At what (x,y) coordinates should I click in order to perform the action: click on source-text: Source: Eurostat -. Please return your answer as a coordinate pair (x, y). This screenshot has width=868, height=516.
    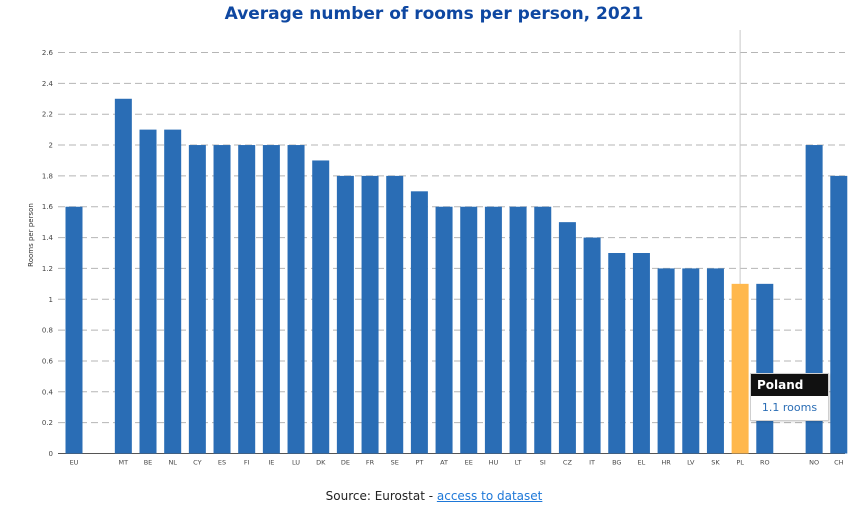
    Looking at the image, I should click on (381, 496).